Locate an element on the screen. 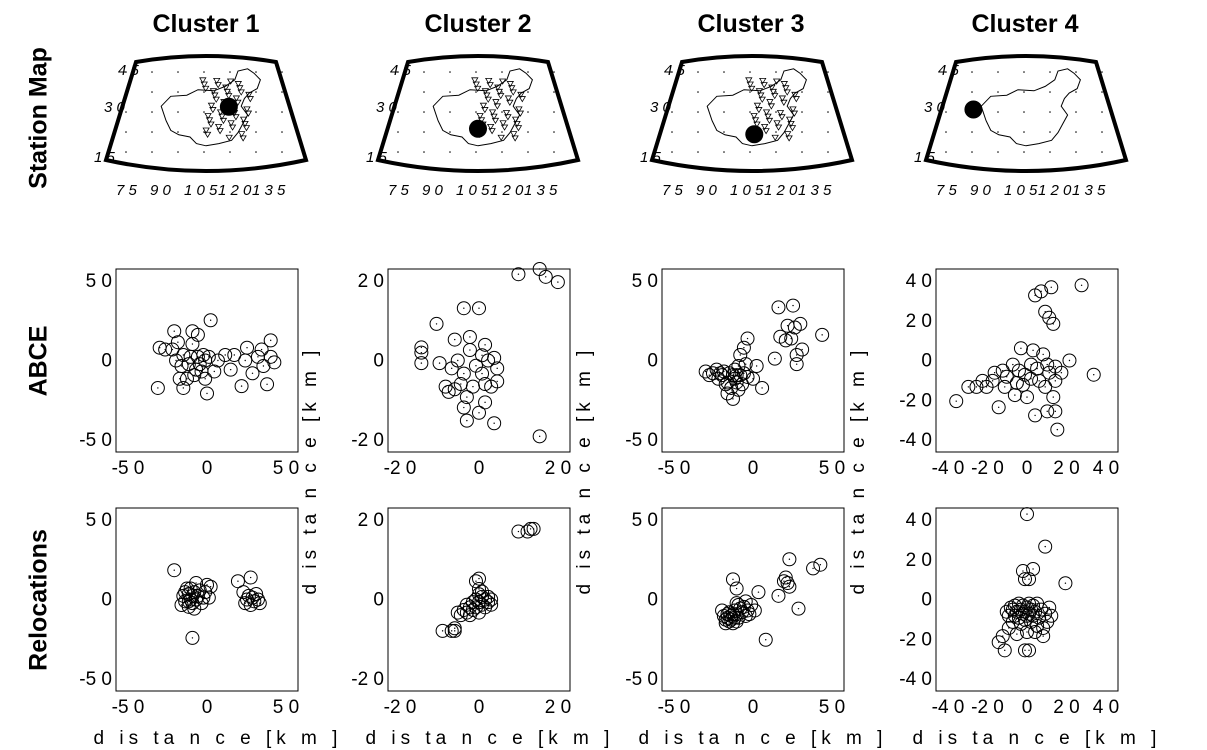  x-tick-label: -2 0 is located at coordinates (400, 468).